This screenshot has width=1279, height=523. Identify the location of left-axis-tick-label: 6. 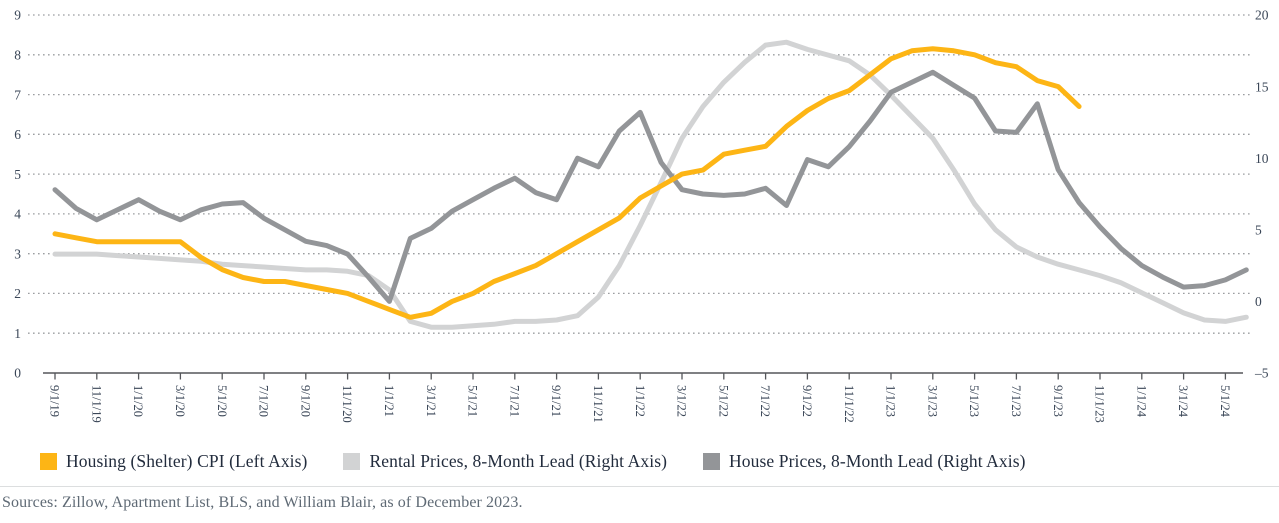
(17, 134).